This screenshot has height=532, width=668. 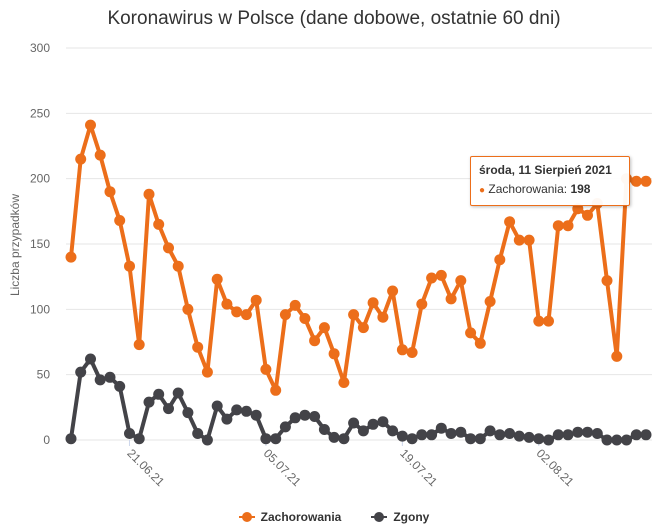 What do you see at coordinates (289, 517) in the screenshot?
I see `legend-item-zachorowania: Zachorowania` at bounding box center [289, 517].